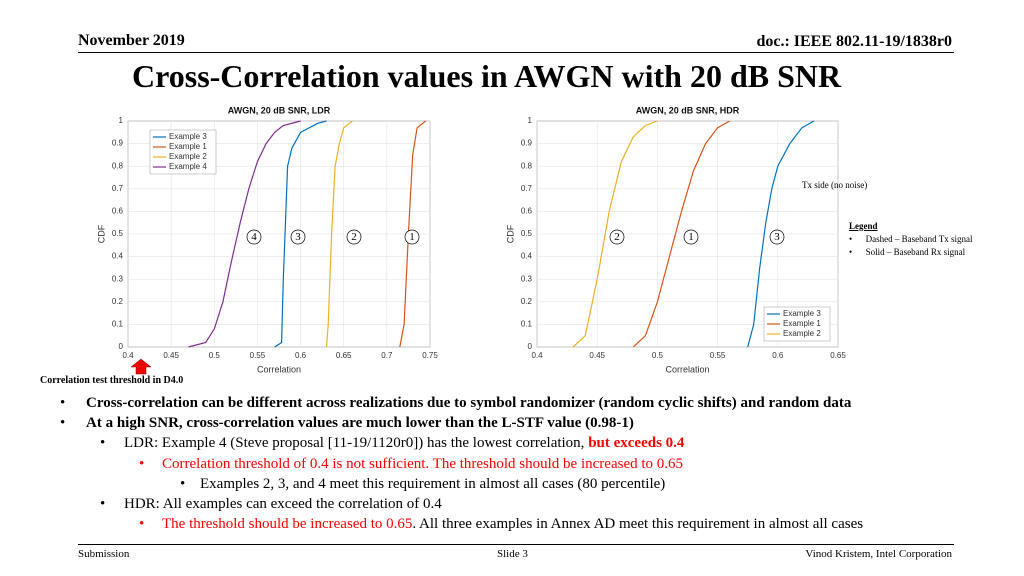 This screenshot has height=576, width=1024. What do you see at coordinates (878, 554) in the screenshot?
I see `footer-right: Vinod Kristem, Intel Corporation` at bounding box center [878, 554].